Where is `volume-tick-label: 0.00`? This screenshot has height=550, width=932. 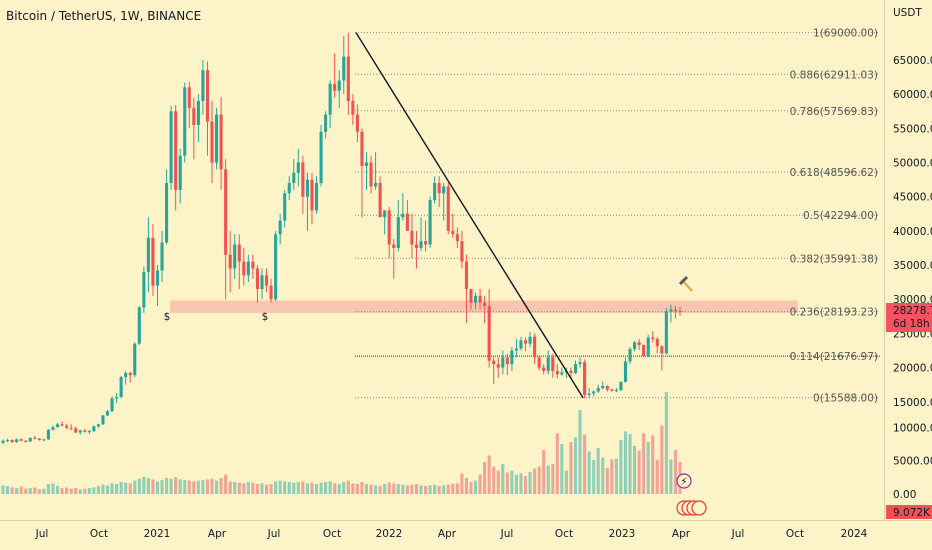
volume-tick-label: 0.00 is located at coordinates (904, 495).